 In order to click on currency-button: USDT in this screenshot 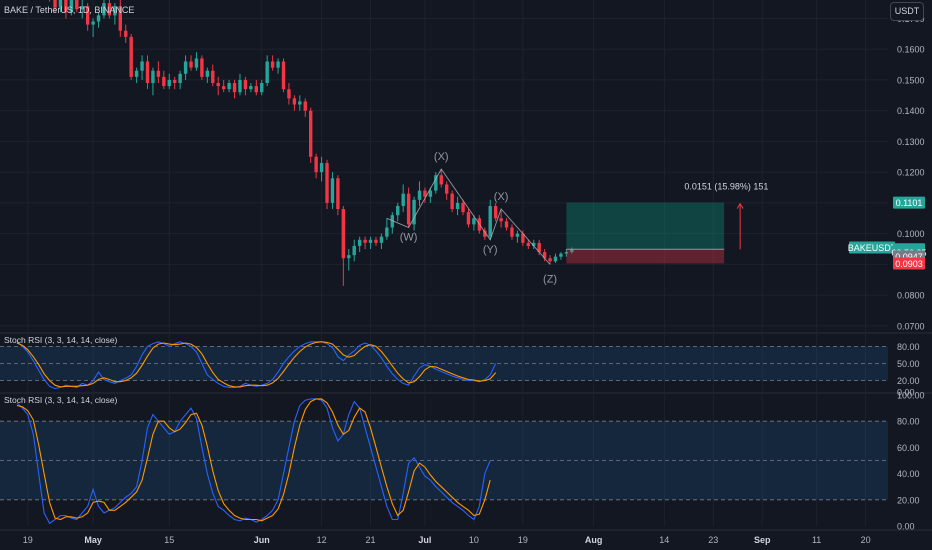, I will do `click(907, 11)`.